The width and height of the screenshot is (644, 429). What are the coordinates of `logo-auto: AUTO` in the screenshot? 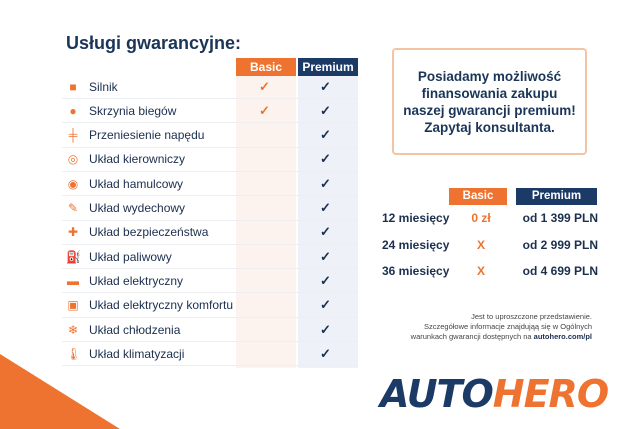 It's located at (437, 394).